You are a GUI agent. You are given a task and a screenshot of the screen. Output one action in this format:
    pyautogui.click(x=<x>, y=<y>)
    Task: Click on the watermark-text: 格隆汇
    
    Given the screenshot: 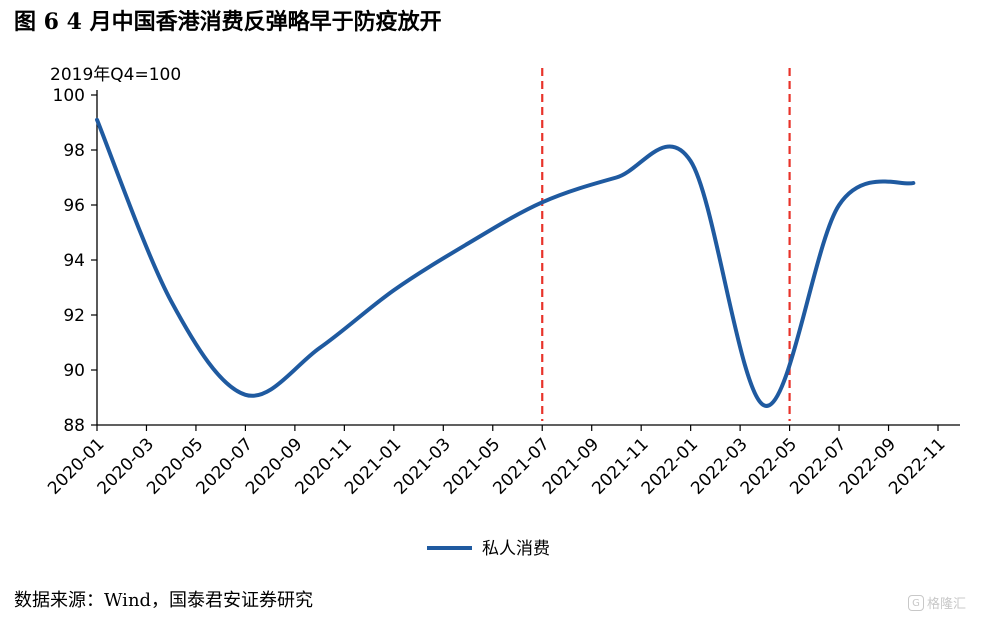 What is the action you would take?
    pyautogui.click(x=947, y=604)
    